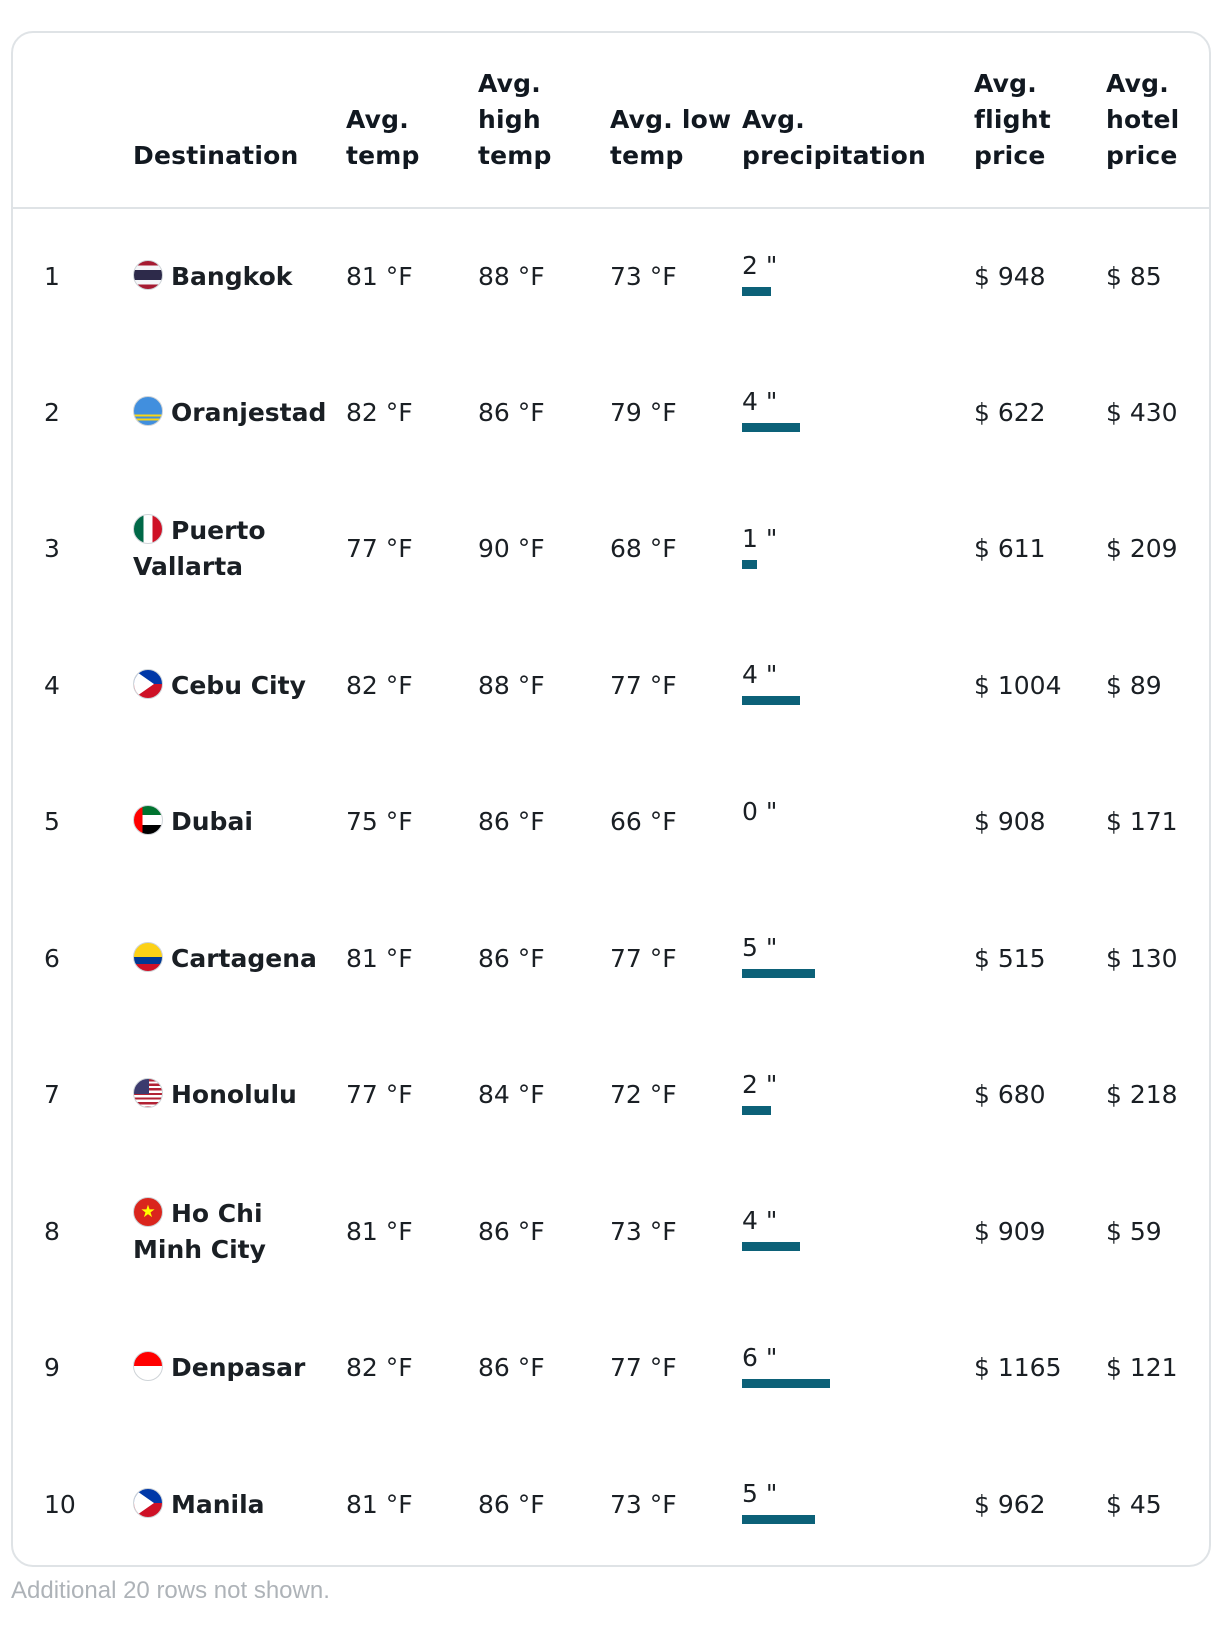 The image size is (1220, 1634). Describe the element at coordinates (60, 1504) in the screenshot. I see `rank-cell: 10` at that location.